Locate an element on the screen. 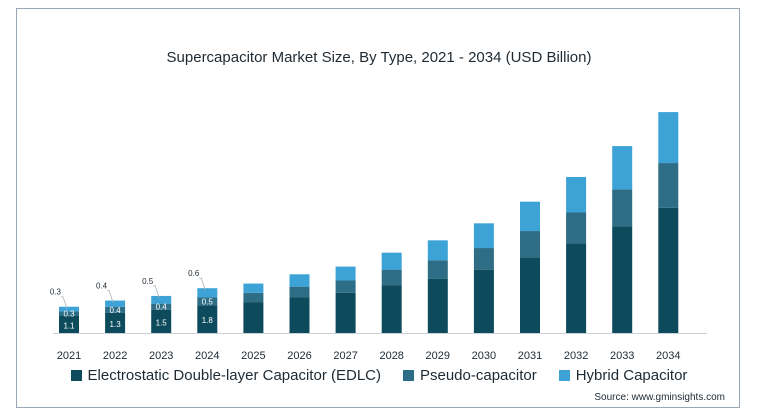 The height and width of the screenshot is (415, 766). data-label-2023-hybrid: 0.5 is located at coordinates (148, 281).